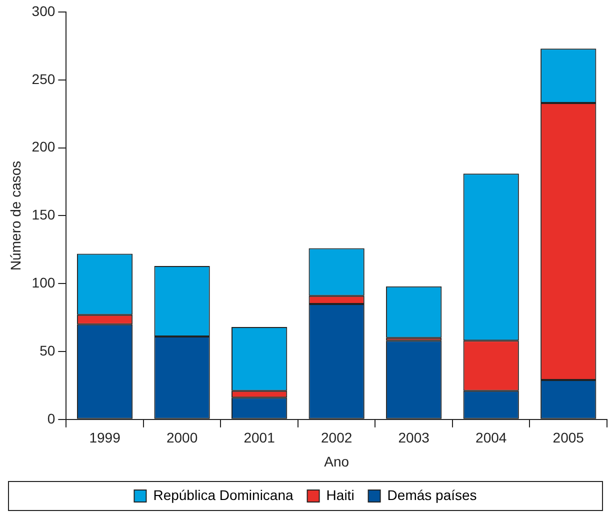 This screenshot has width=613, height=519. Describe the element at coordinates (44, 10) in the screenshot. I see `y-tick-label: 300` at that location.